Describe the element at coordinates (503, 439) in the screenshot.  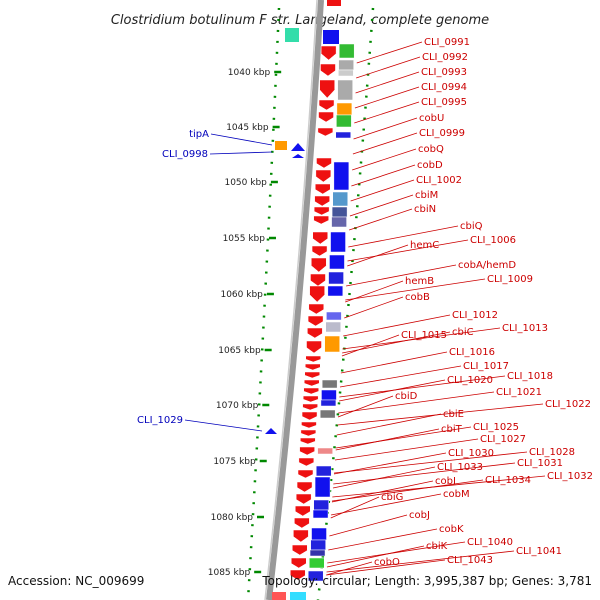
I see `gene-label-right: CLI_1027` at that location.